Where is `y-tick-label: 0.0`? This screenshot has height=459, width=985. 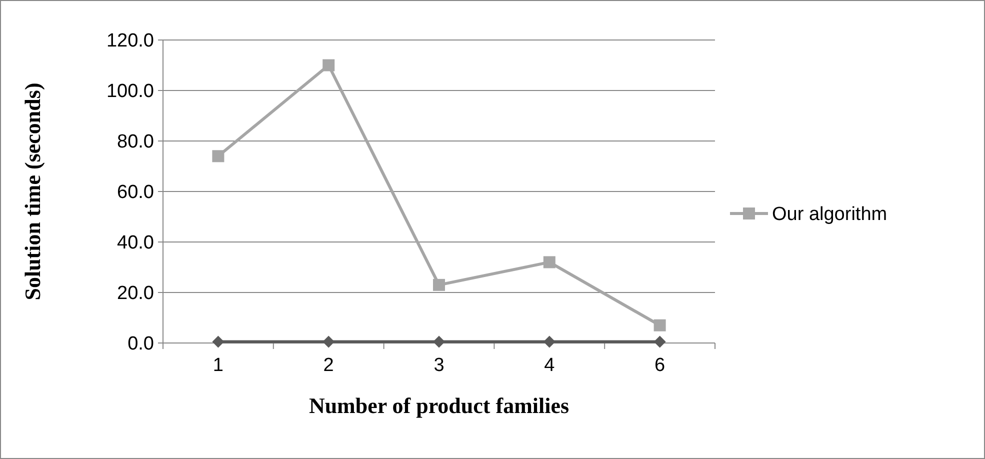 y-tick-label: 0.0 is located at coordinates (141, 344).